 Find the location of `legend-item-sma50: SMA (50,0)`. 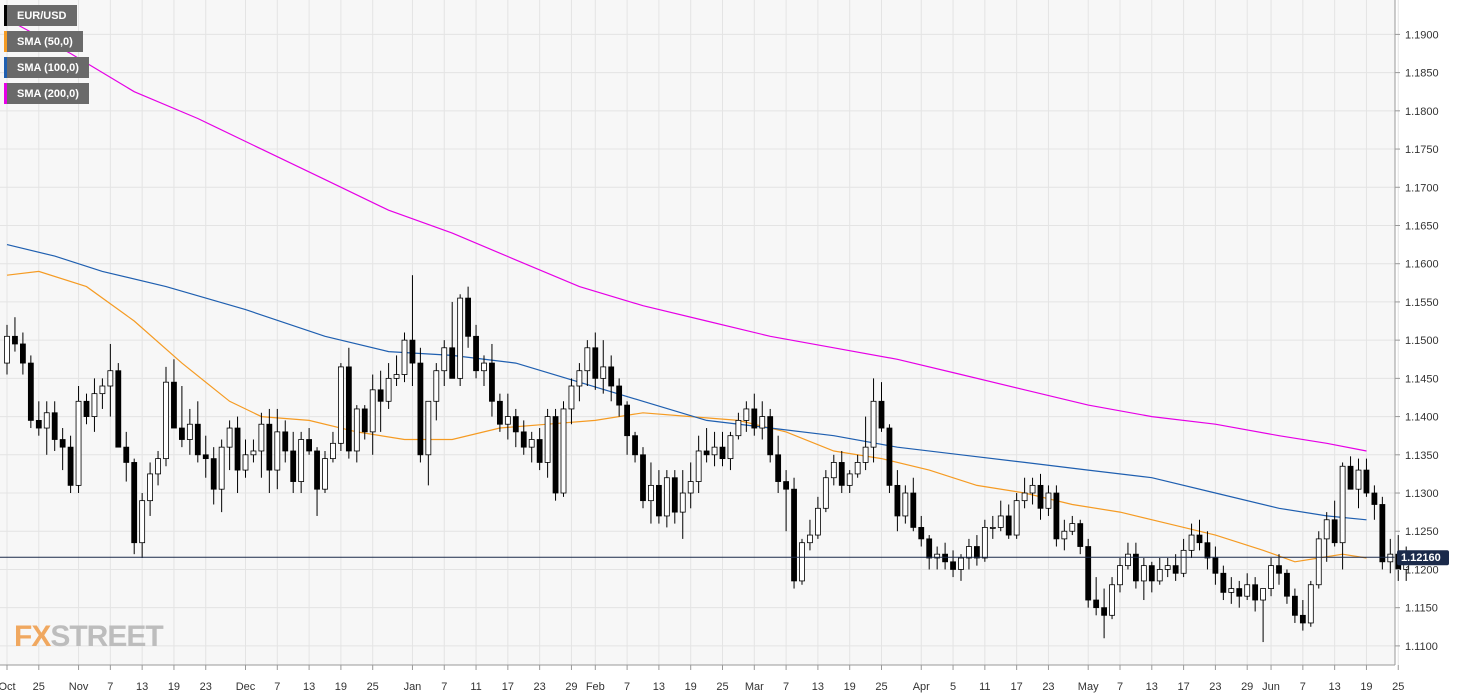

legend-item-sma50: SMA (50,0) is located at coordinates (43, 41).